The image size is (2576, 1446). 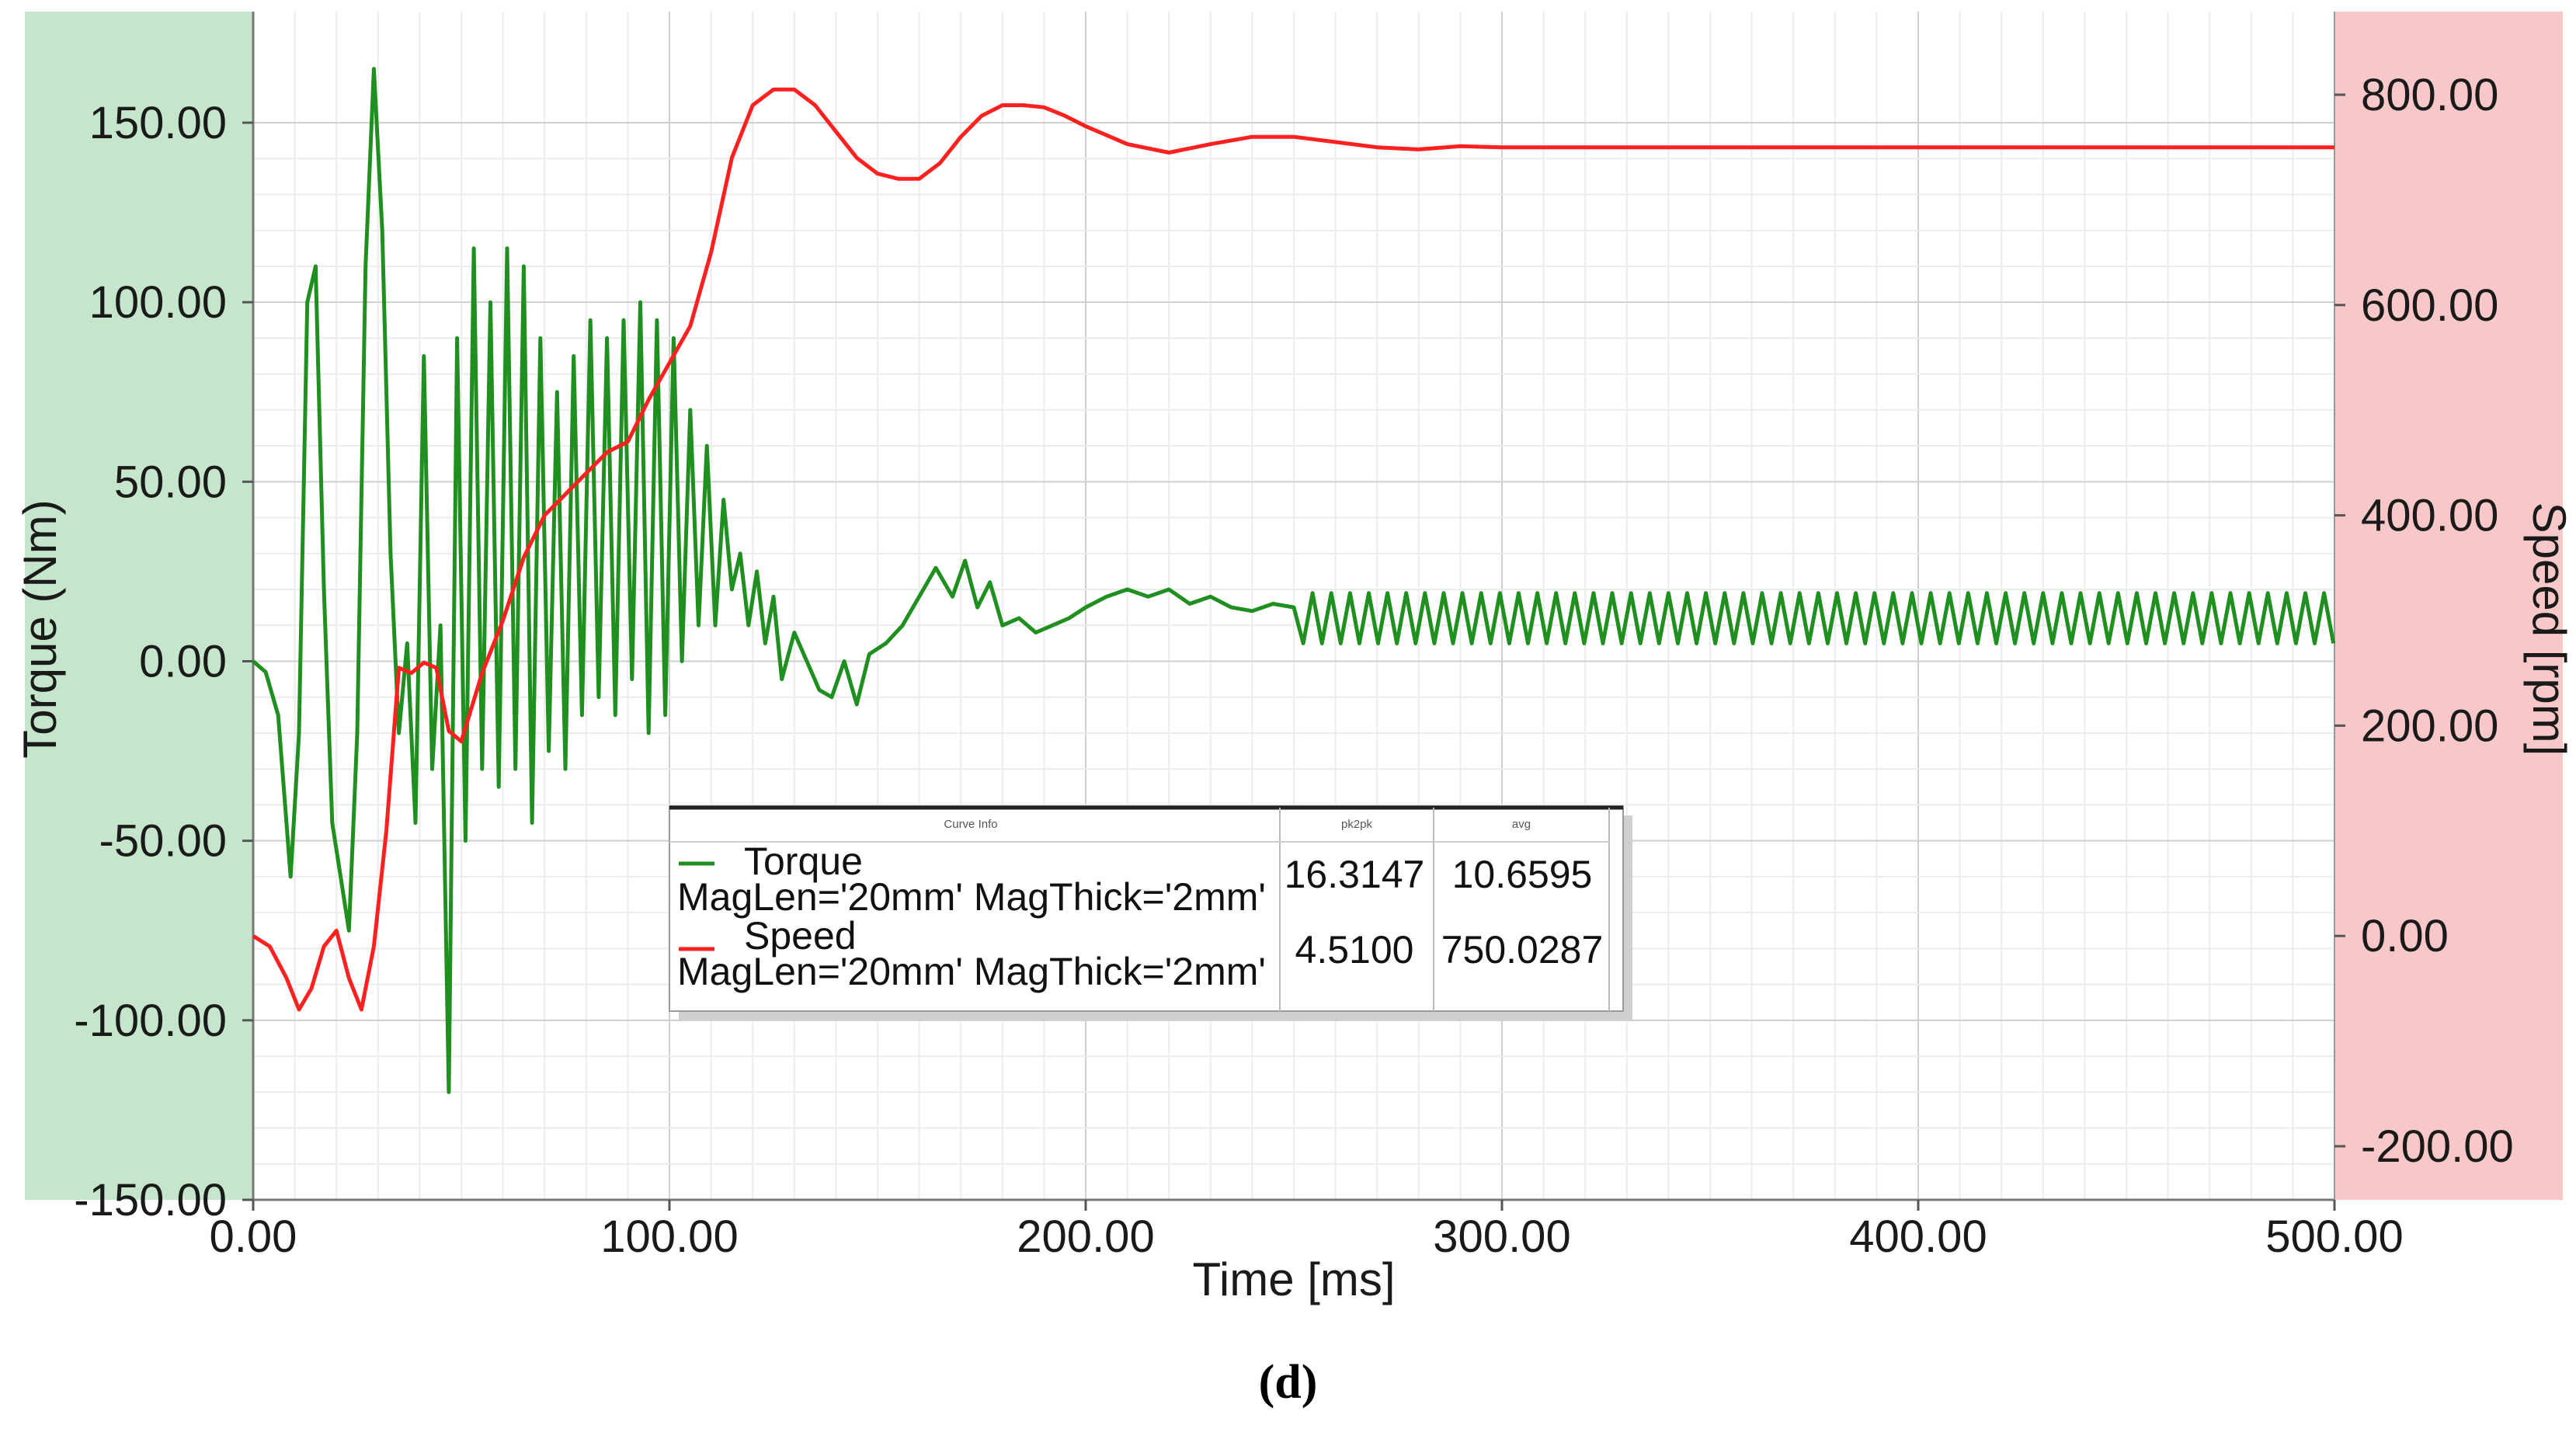 I want to click on y-axis-left-title: Torque (Nm), so click(x=40, y=628).